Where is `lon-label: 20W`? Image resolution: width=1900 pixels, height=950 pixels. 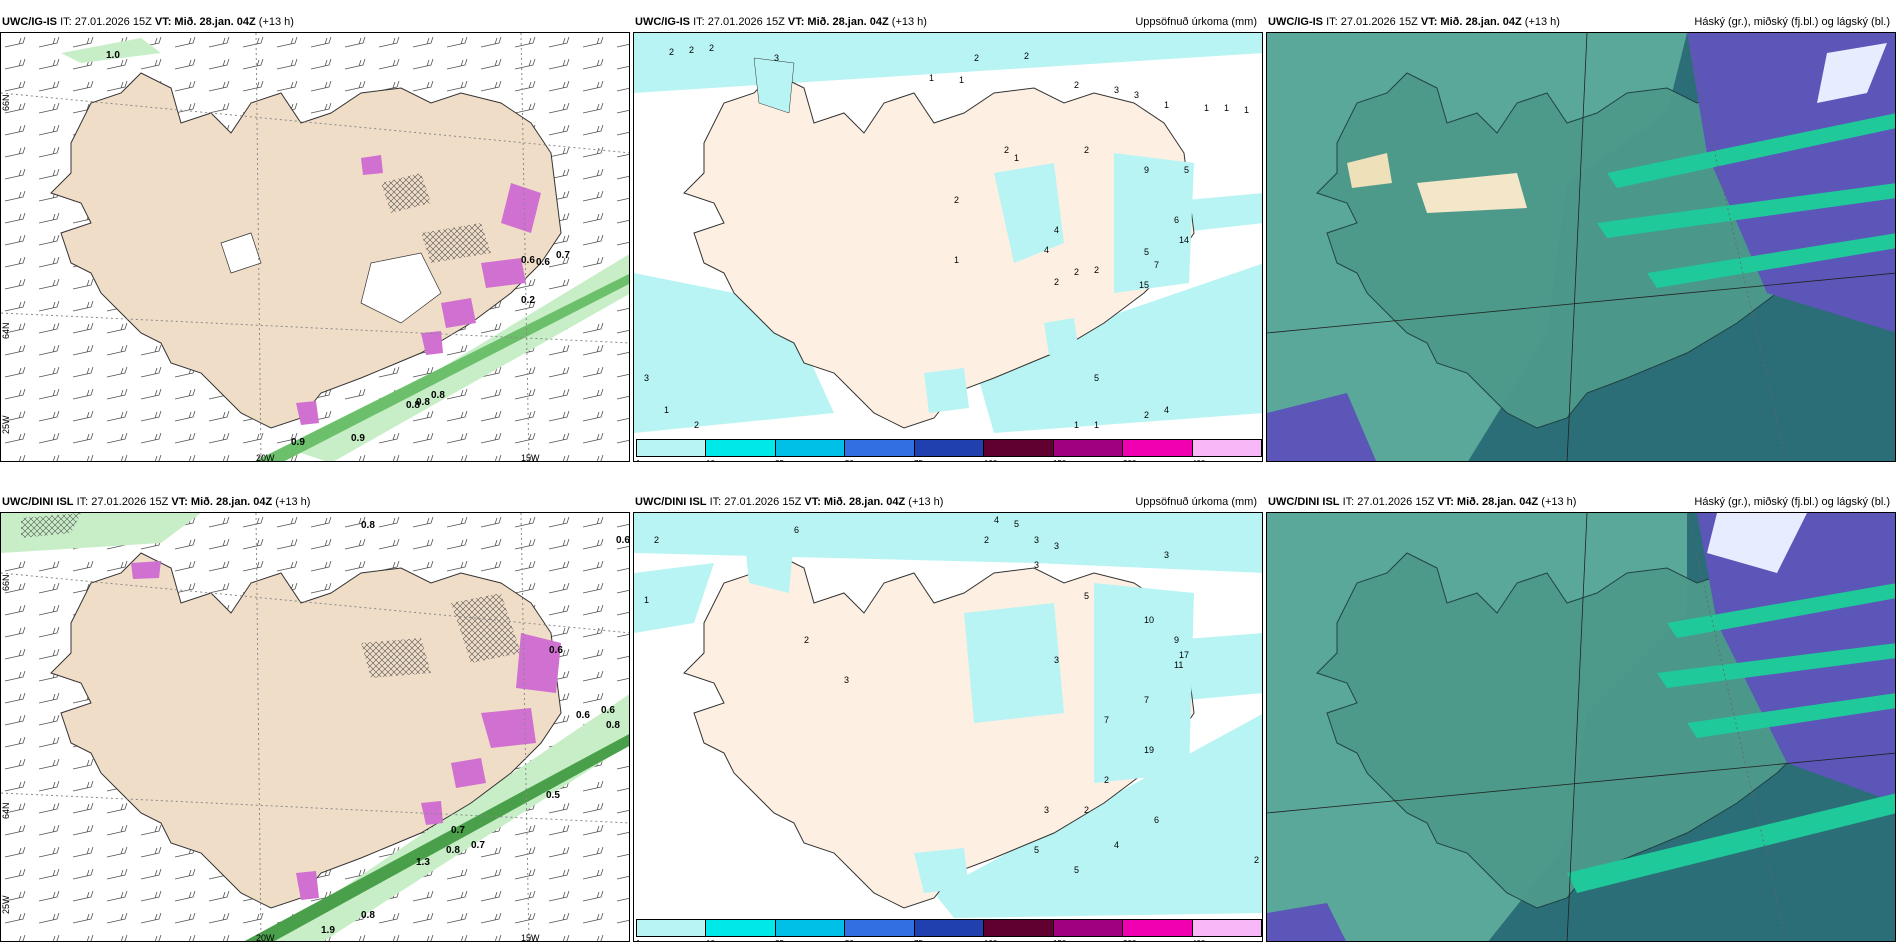
lon-label: 20W is located at coordinates (265, 457).